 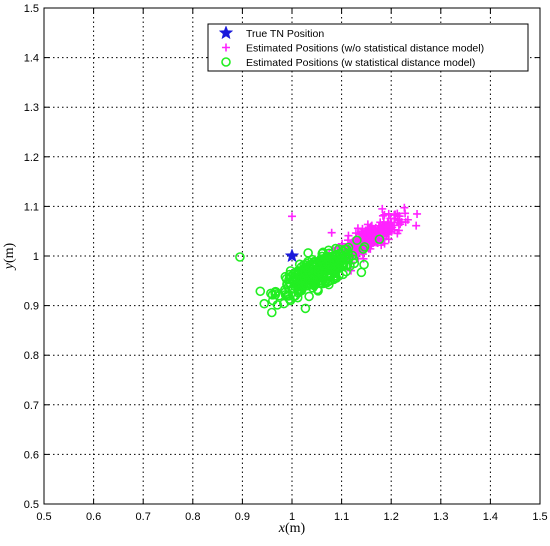 I want to click on y-tick-label: 0.9, so click(x=31, y=307).